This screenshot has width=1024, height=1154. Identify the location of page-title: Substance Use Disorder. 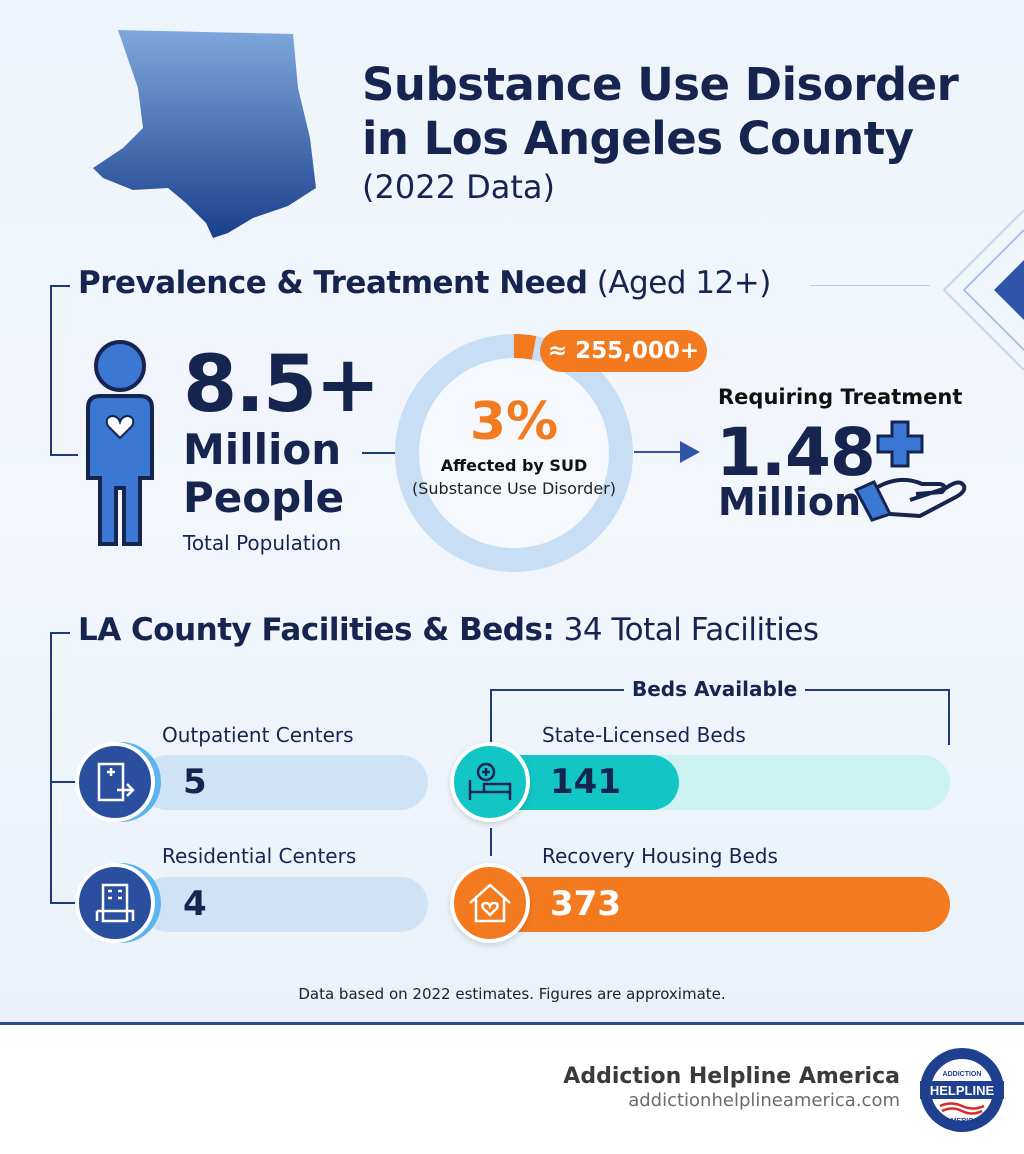
(660, 84).